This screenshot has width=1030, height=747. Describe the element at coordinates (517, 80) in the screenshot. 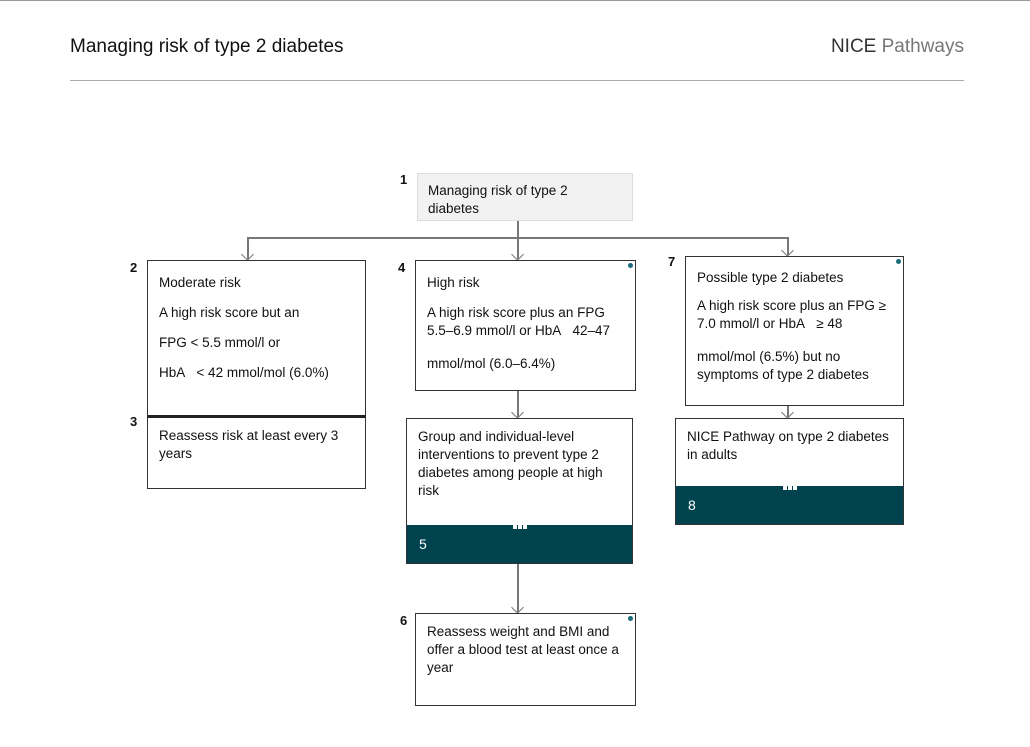

I see `header-divider` at that location.